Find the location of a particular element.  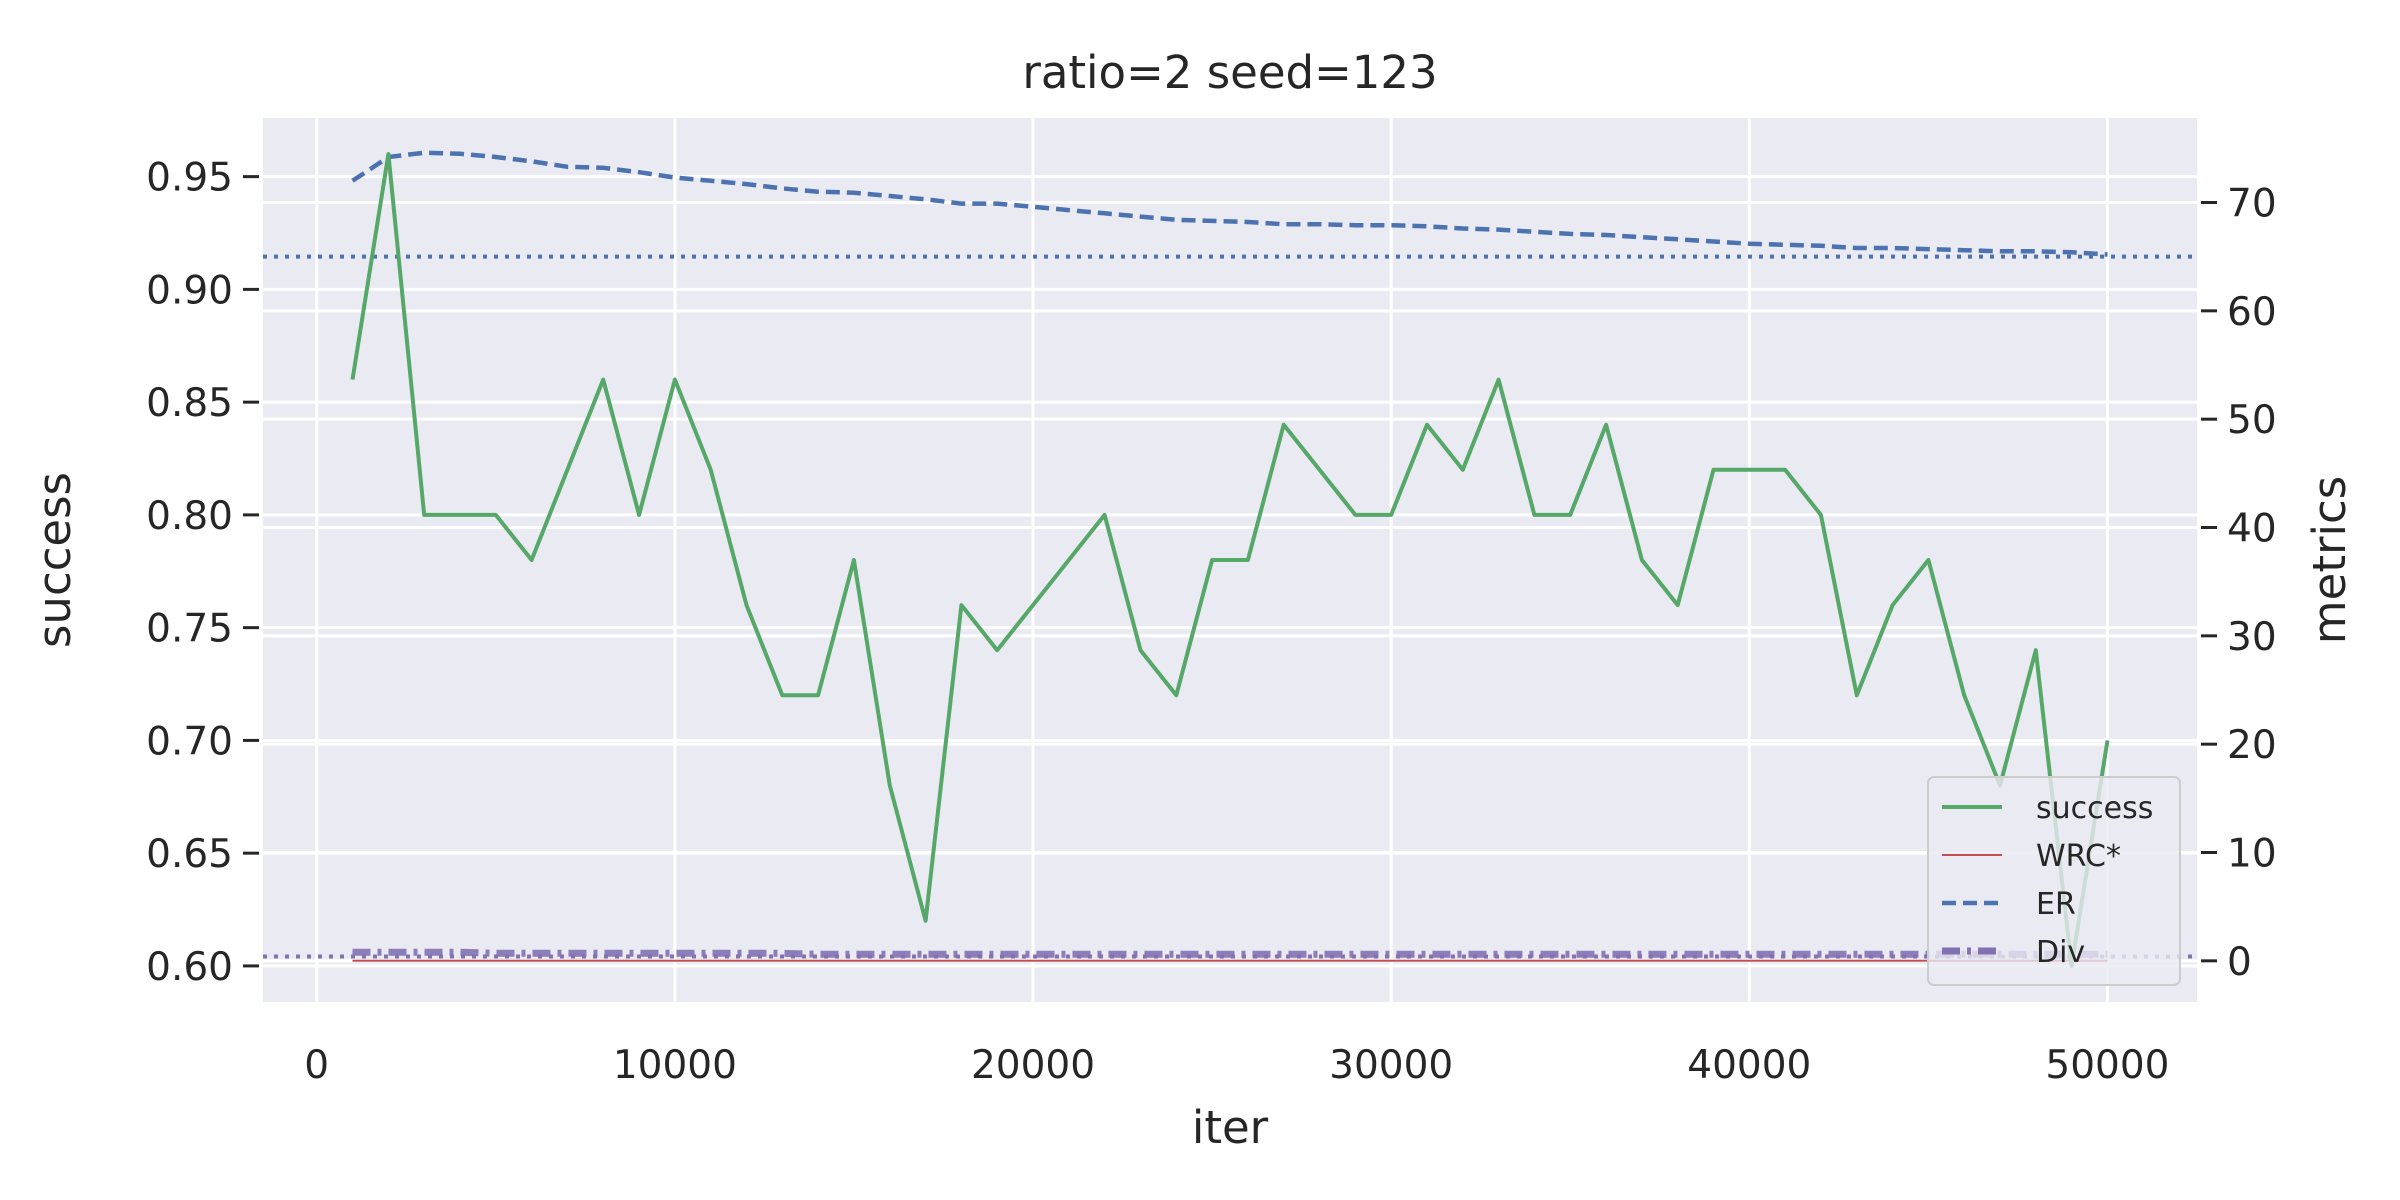

series-line-er is located at coordinates (1229, 203).